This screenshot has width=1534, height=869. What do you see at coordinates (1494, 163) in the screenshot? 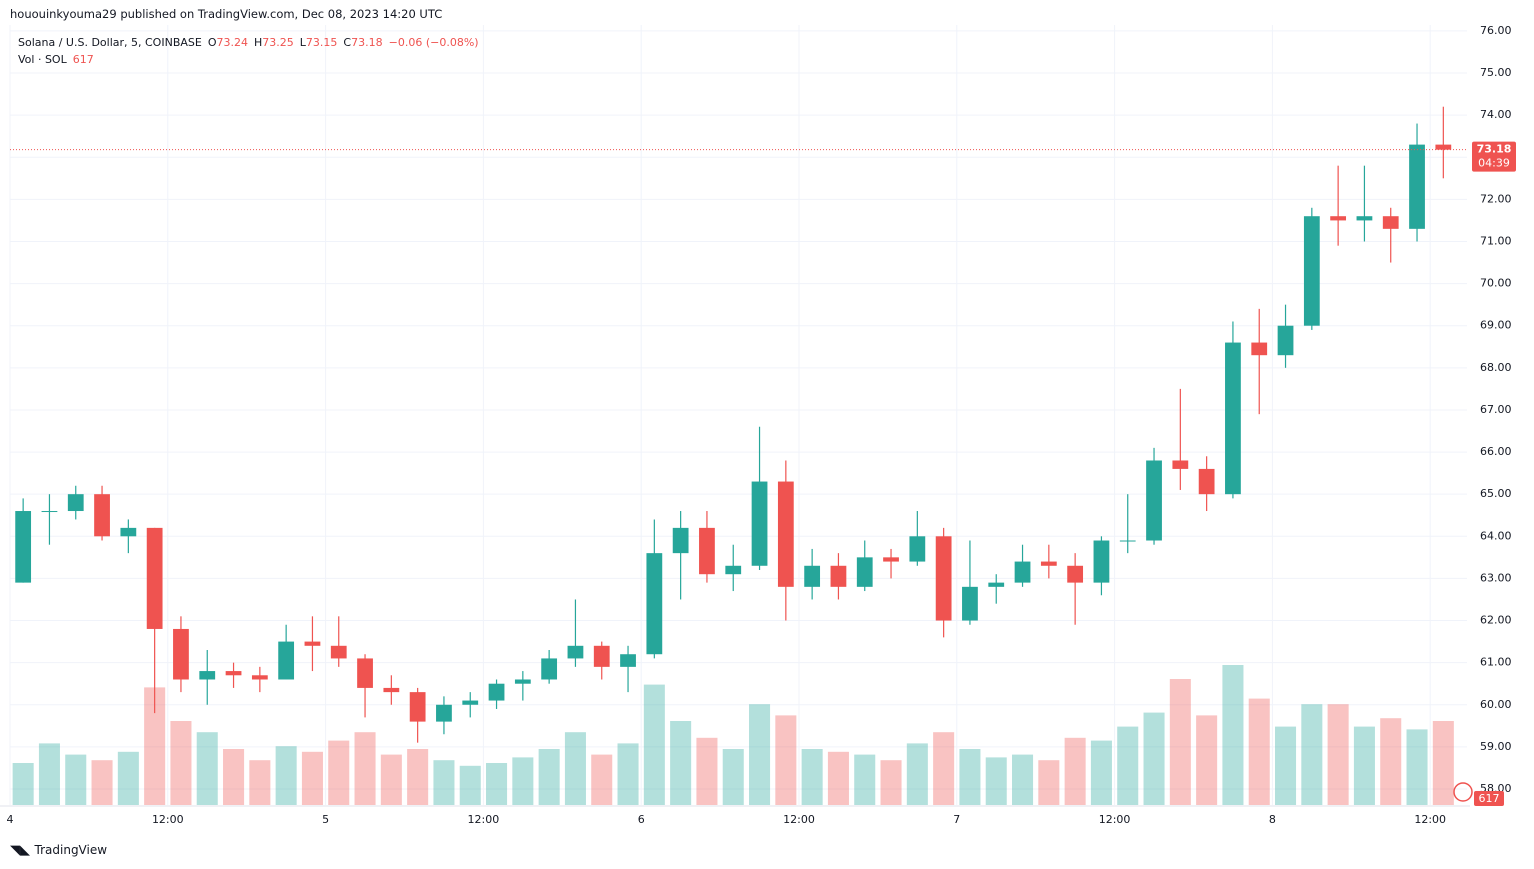
I see `countdown-label: 04:39` at bounding box center [1494, 163].